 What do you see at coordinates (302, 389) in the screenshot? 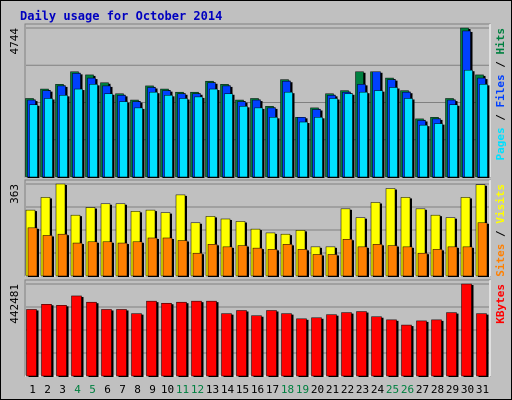
I see `day-label-19: 19` at bounding box center [302, 389].